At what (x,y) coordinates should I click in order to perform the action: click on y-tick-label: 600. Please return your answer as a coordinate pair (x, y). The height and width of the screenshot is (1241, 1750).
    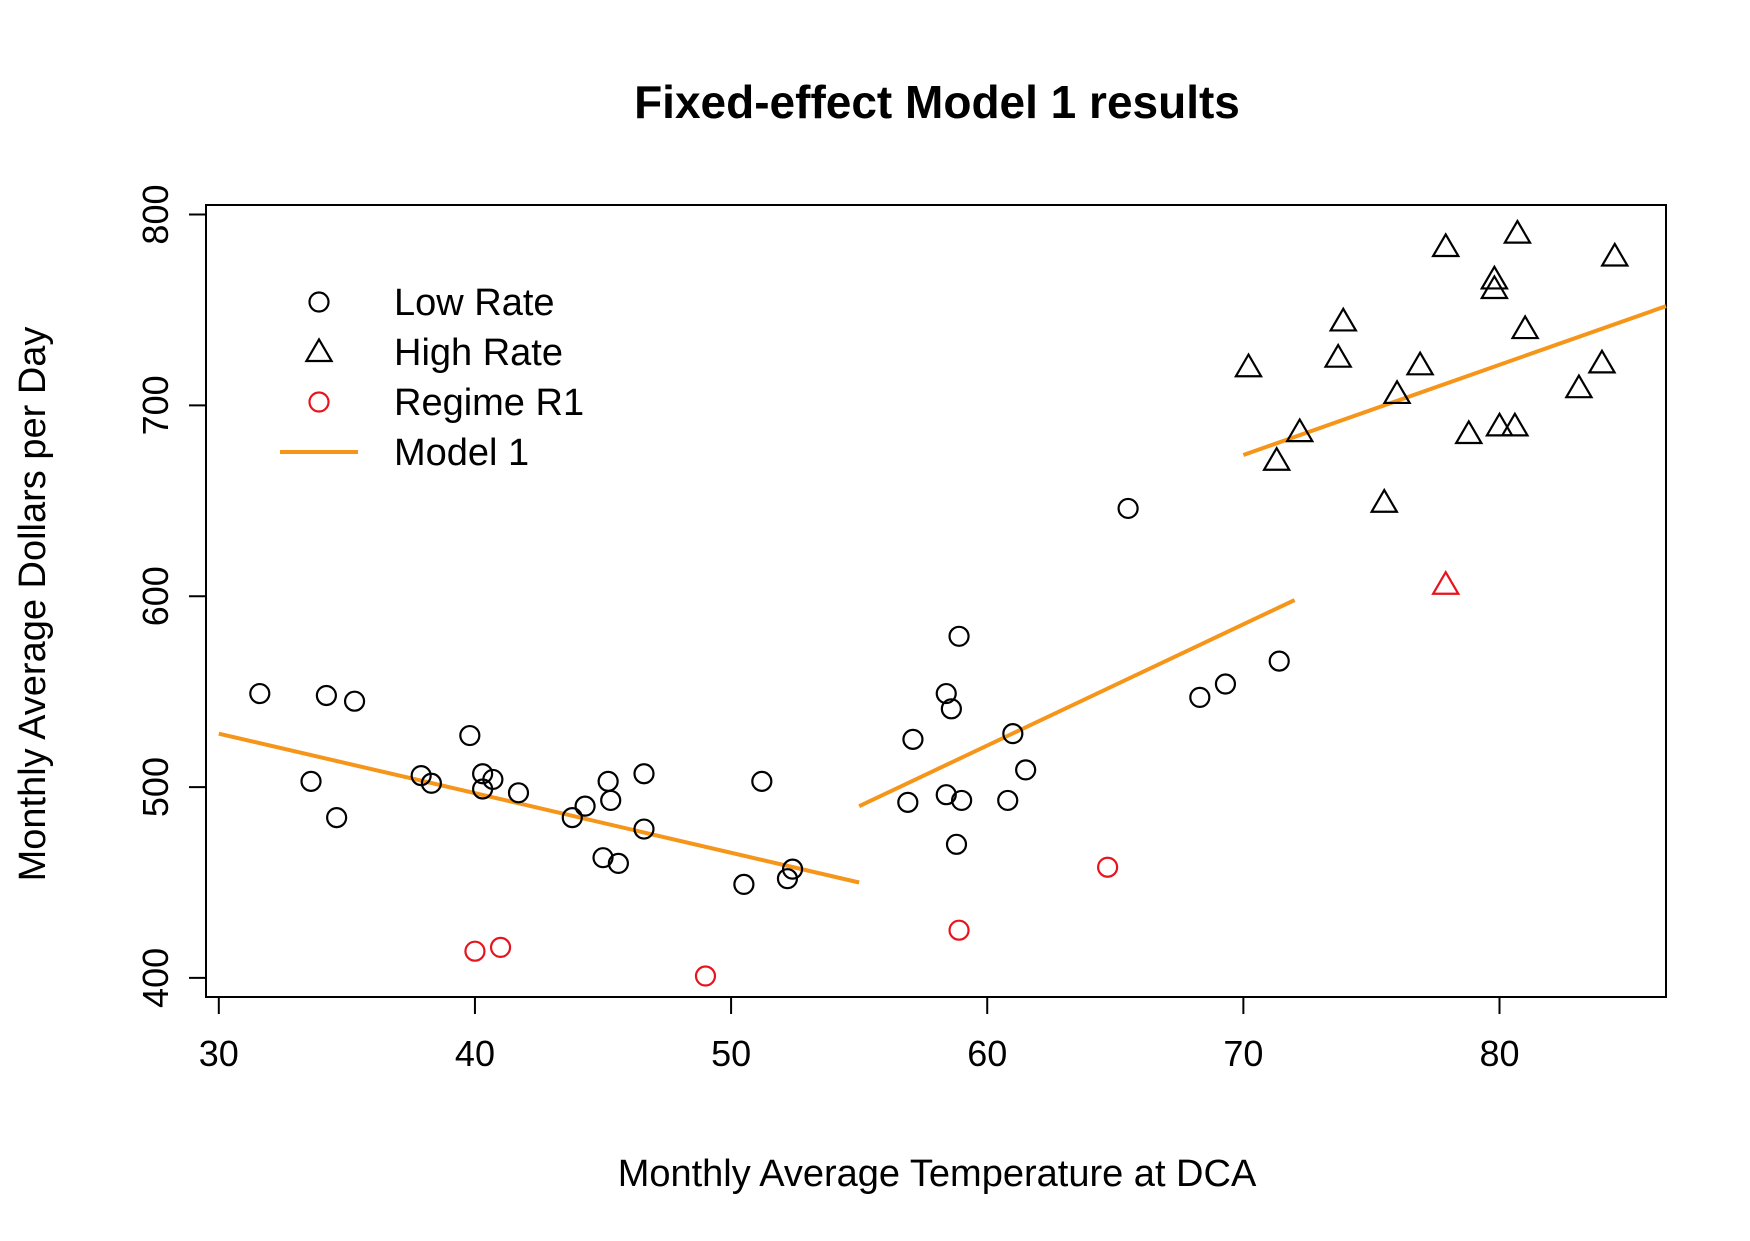
    Looking at the image, I should click on (155, 596).